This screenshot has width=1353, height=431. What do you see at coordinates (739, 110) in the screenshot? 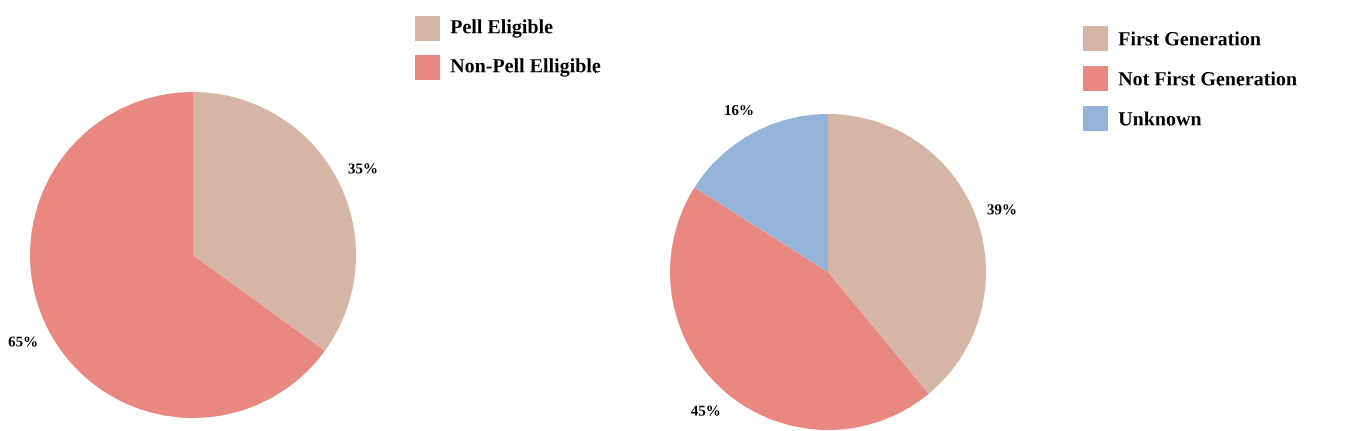
I see `data-label: 16%` at bounding box center [739, 110].